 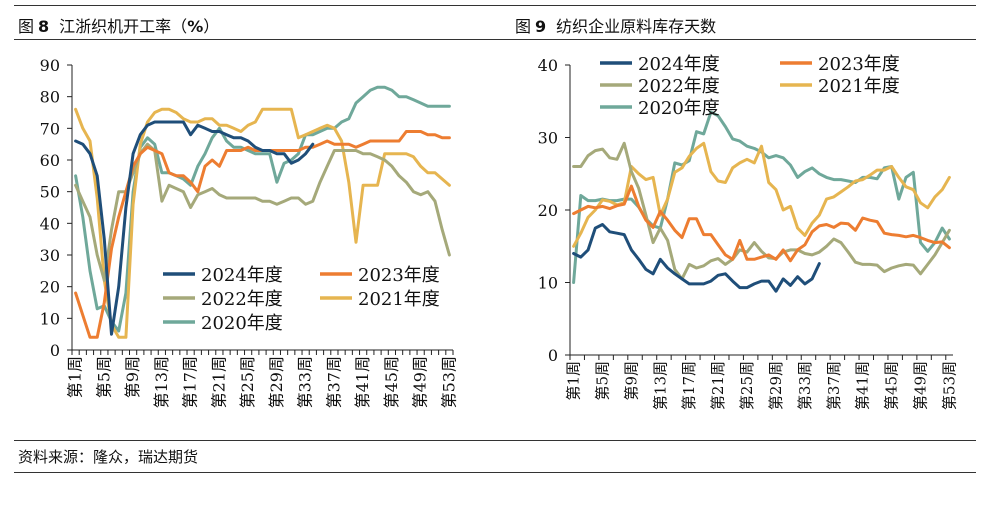 I want to click on figure-9-label: 图, so click(x=523, y=26).